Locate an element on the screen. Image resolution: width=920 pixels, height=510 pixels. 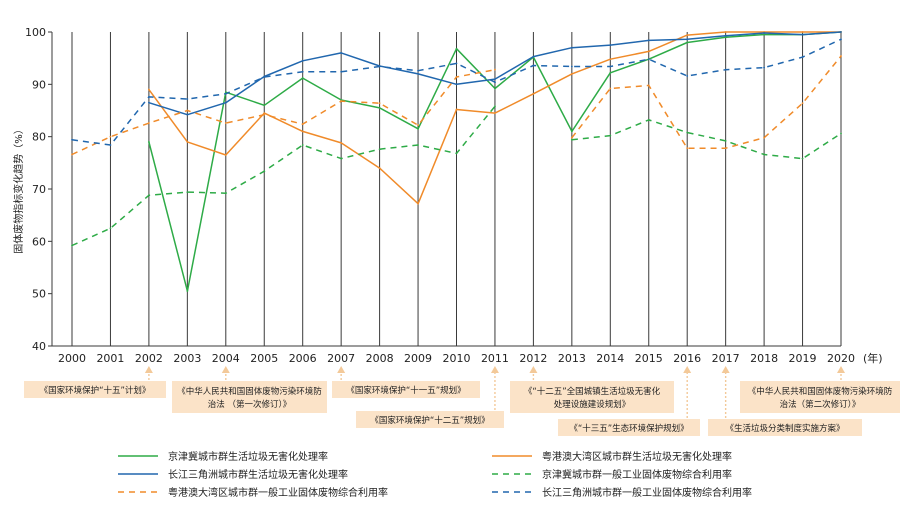
data-point-2-2004 is located at coordinates (225, 102).